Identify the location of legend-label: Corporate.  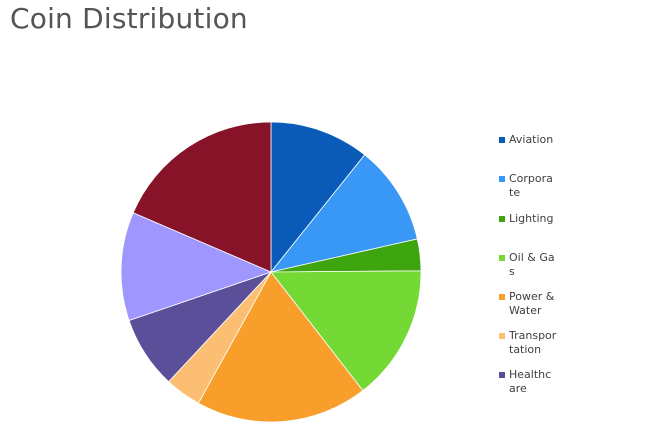
(531, 185).